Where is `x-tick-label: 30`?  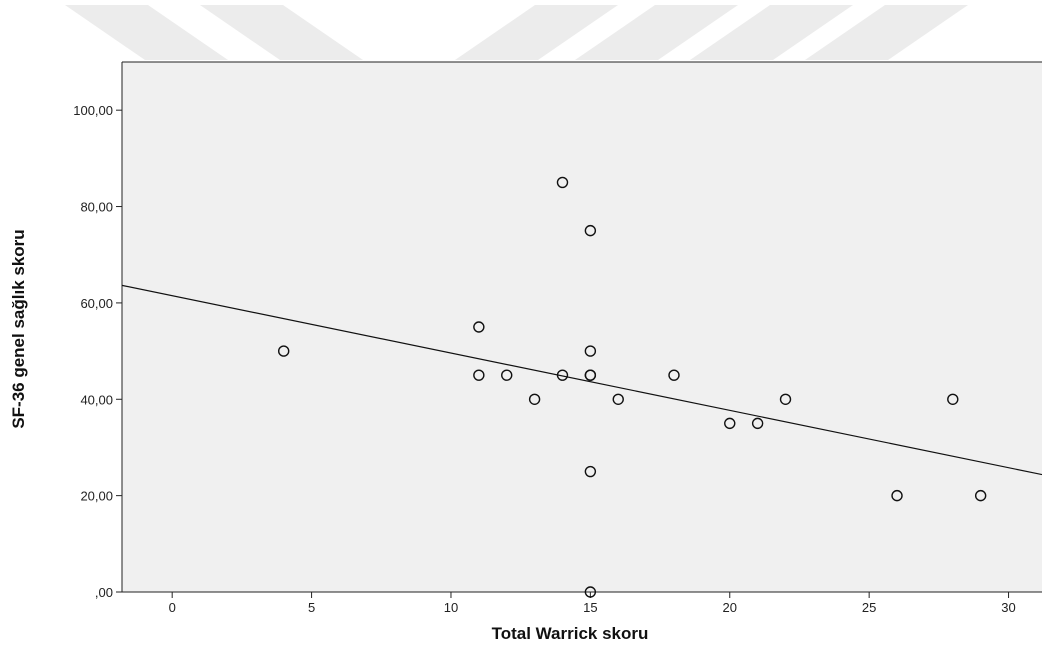 x-tick-label: 30 is located at coordinates (1008, 607).